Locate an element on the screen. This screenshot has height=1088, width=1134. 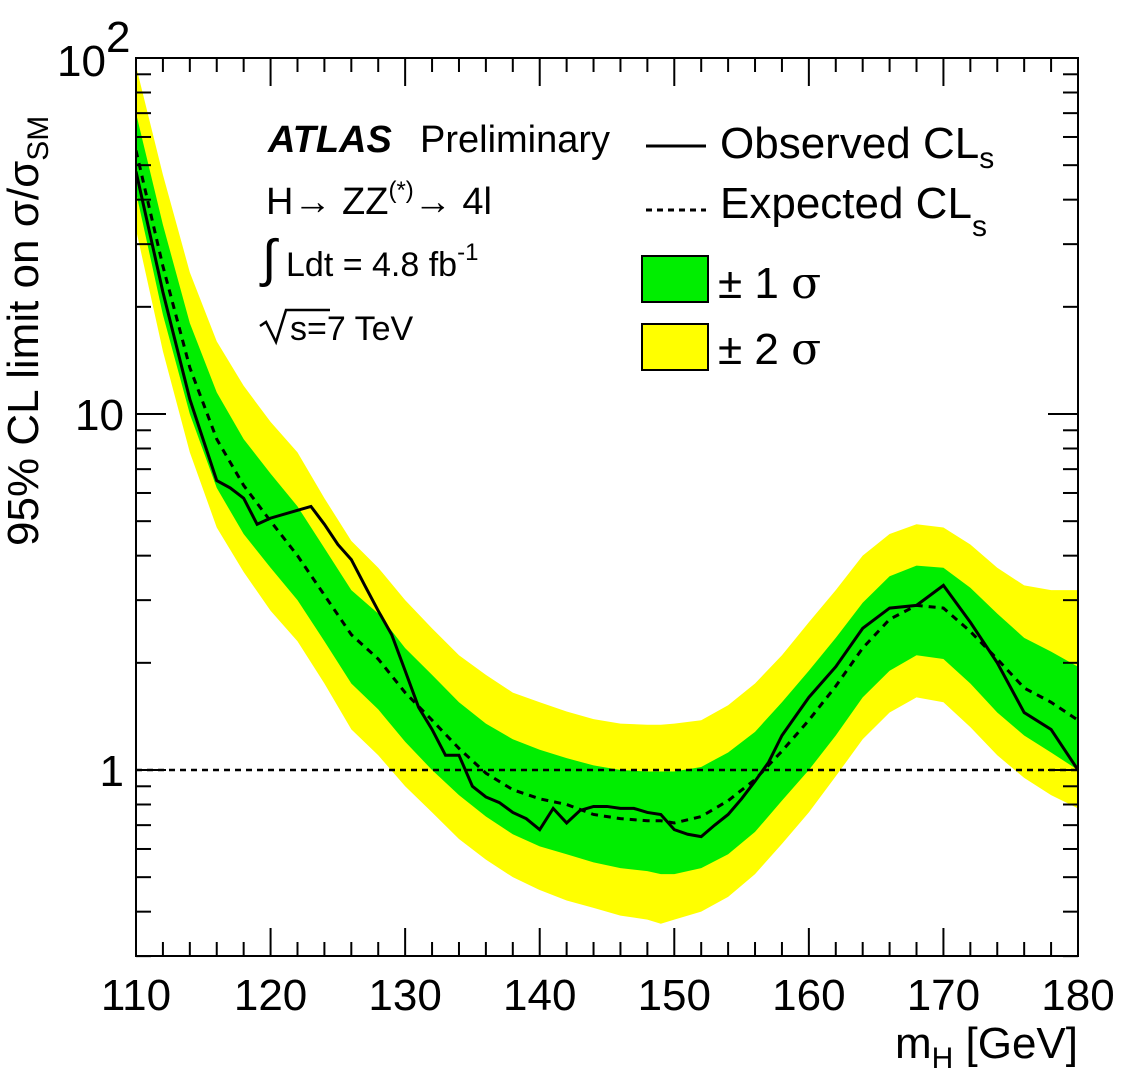
x-tick-label-110: 110 is located at coordinates (136, 995).